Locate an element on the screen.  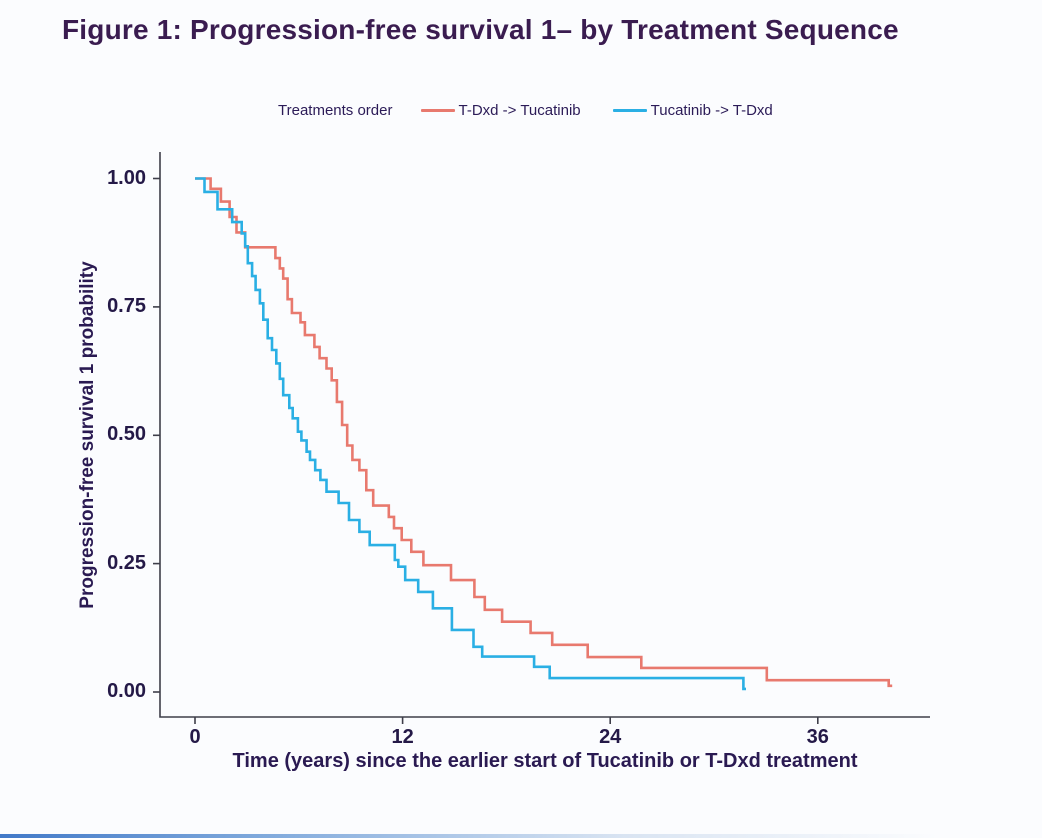
legend-key-line-tucatinib-tdxd is located at coordinates (629, 110).